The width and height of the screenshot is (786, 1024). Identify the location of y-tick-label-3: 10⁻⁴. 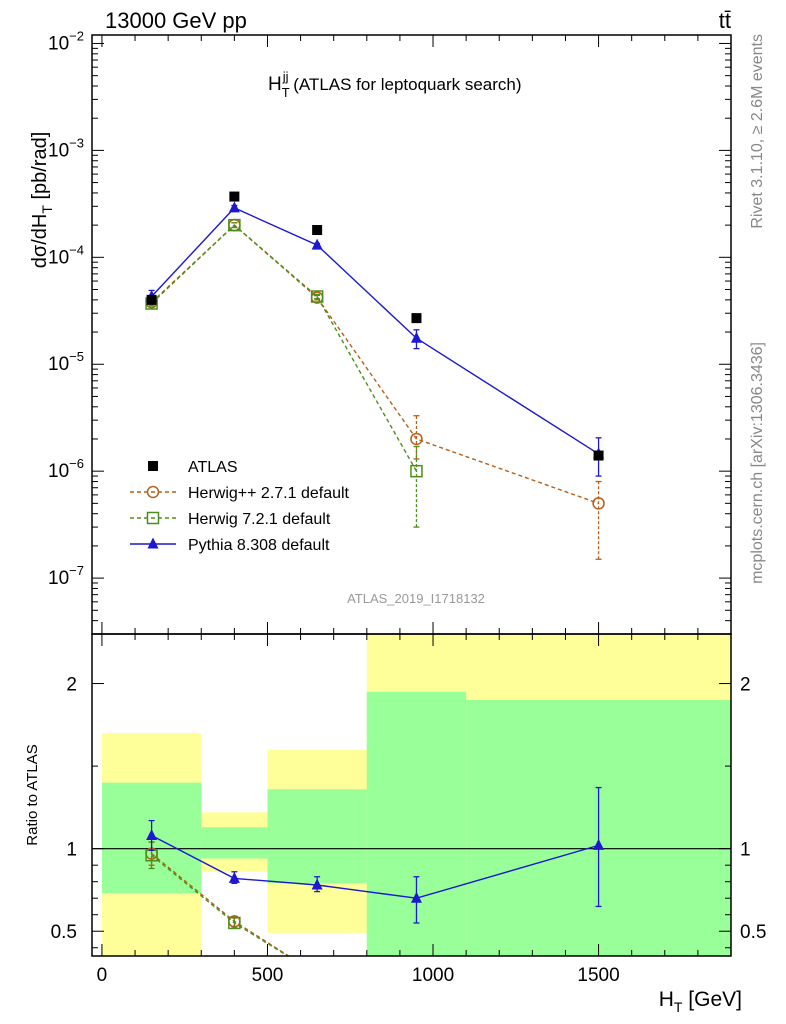
(66, 255).